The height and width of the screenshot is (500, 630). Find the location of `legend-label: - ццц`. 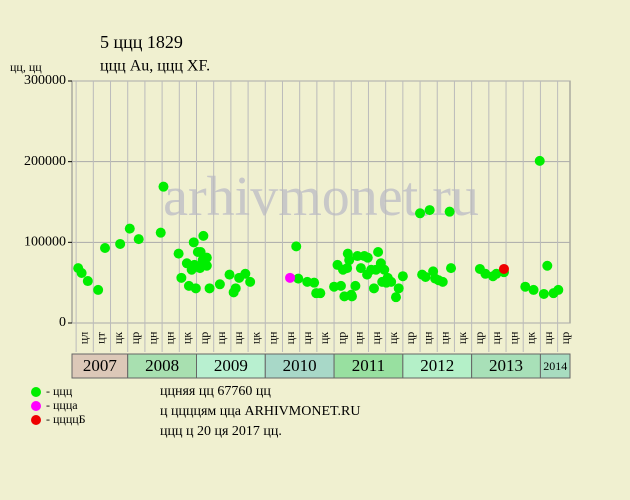

legend-label: - ццц is located at coordinates (59, 391).